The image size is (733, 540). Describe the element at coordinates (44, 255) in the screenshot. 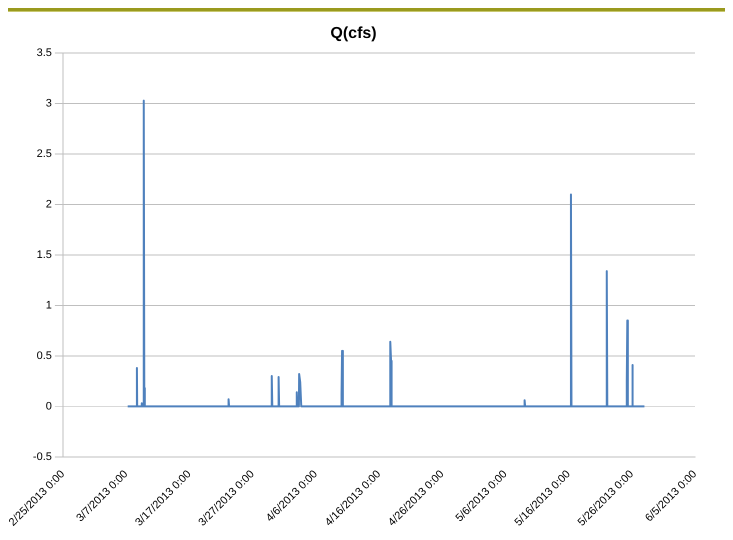

I see `y-tick-label: 1.5` at that location.